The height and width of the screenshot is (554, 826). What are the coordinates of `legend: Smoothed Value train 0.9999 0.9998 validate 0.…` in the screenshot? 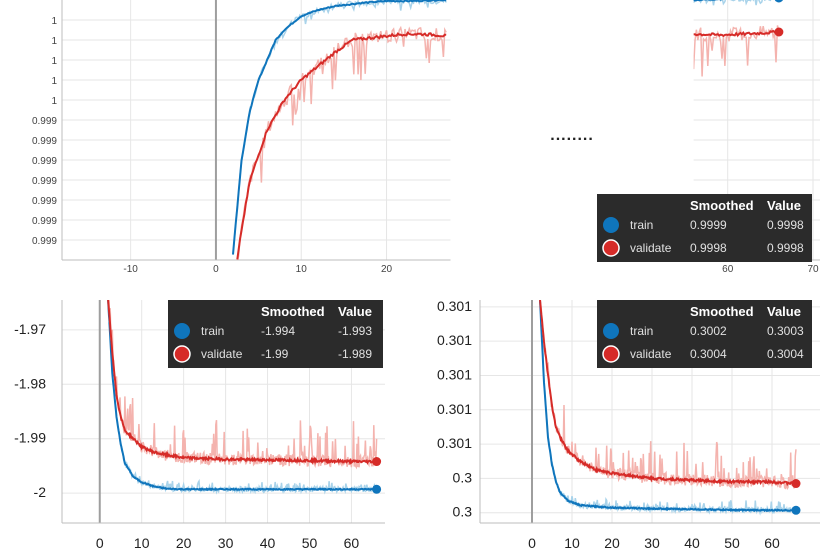 It's located at (704, 228).